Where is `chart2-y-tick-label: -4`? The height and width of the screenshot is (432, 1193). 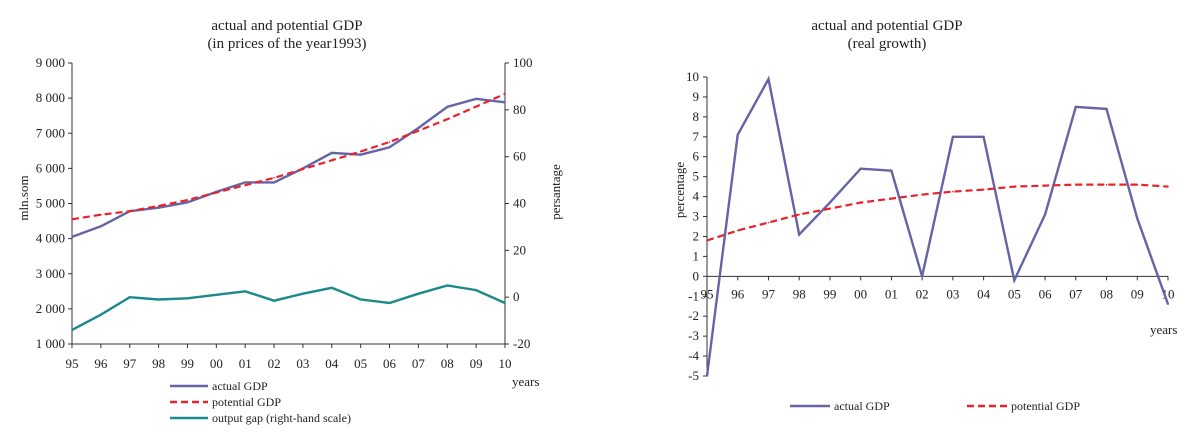 chart2-y-tick-label: -4 is located at coordinates (693, 355).